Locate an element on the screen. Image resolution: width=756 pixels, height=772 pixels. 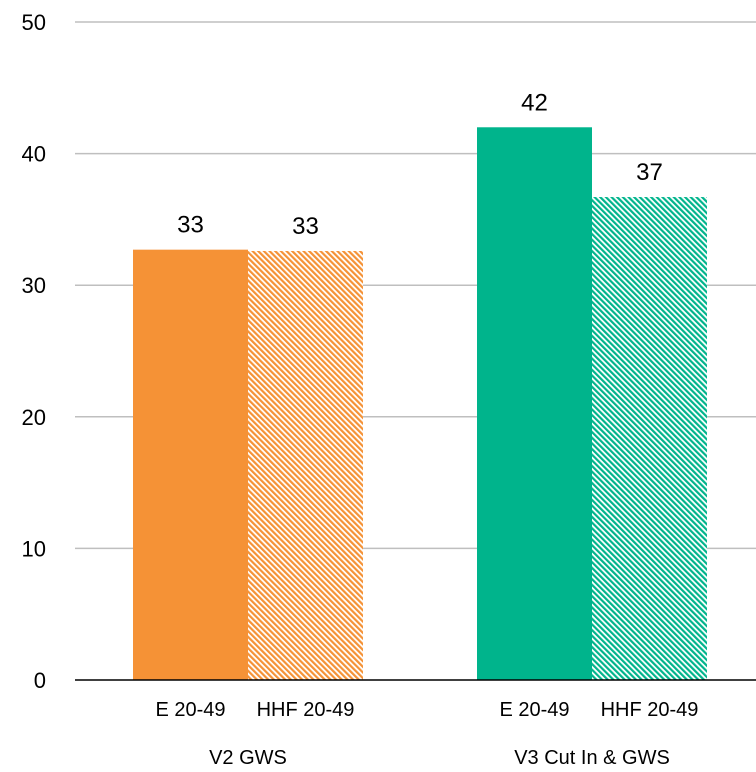
data-label-g1-b2: 33 is located at coordinates (305, 226).